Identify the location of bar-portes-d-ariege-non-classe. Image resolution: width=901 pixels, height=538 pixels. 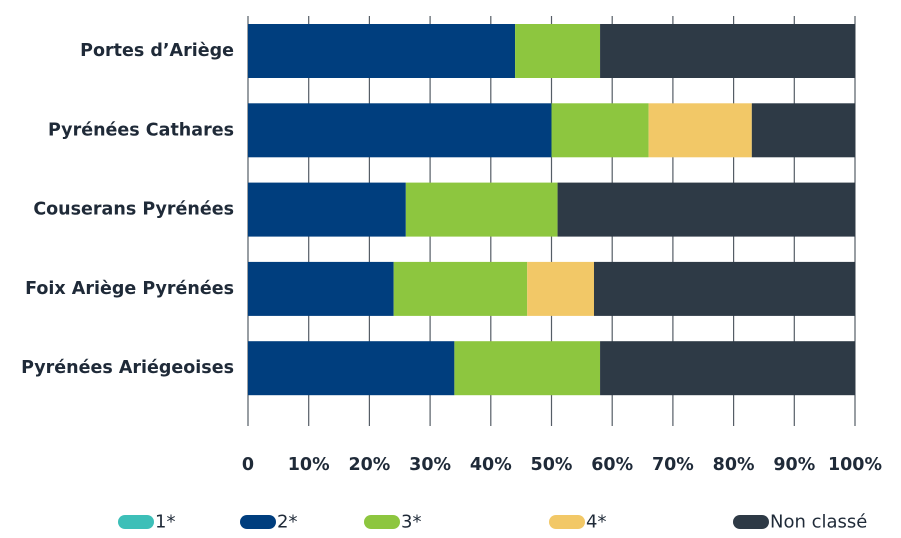
(727, 51).